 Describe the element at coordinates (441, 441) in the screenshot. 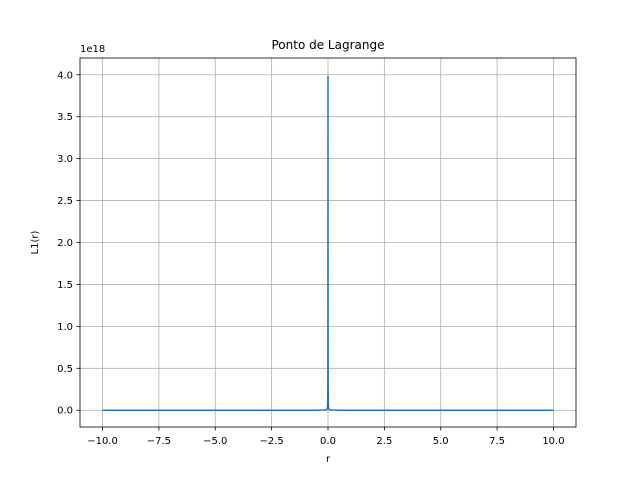

I see `x-tick-label: 5.0` at that location.